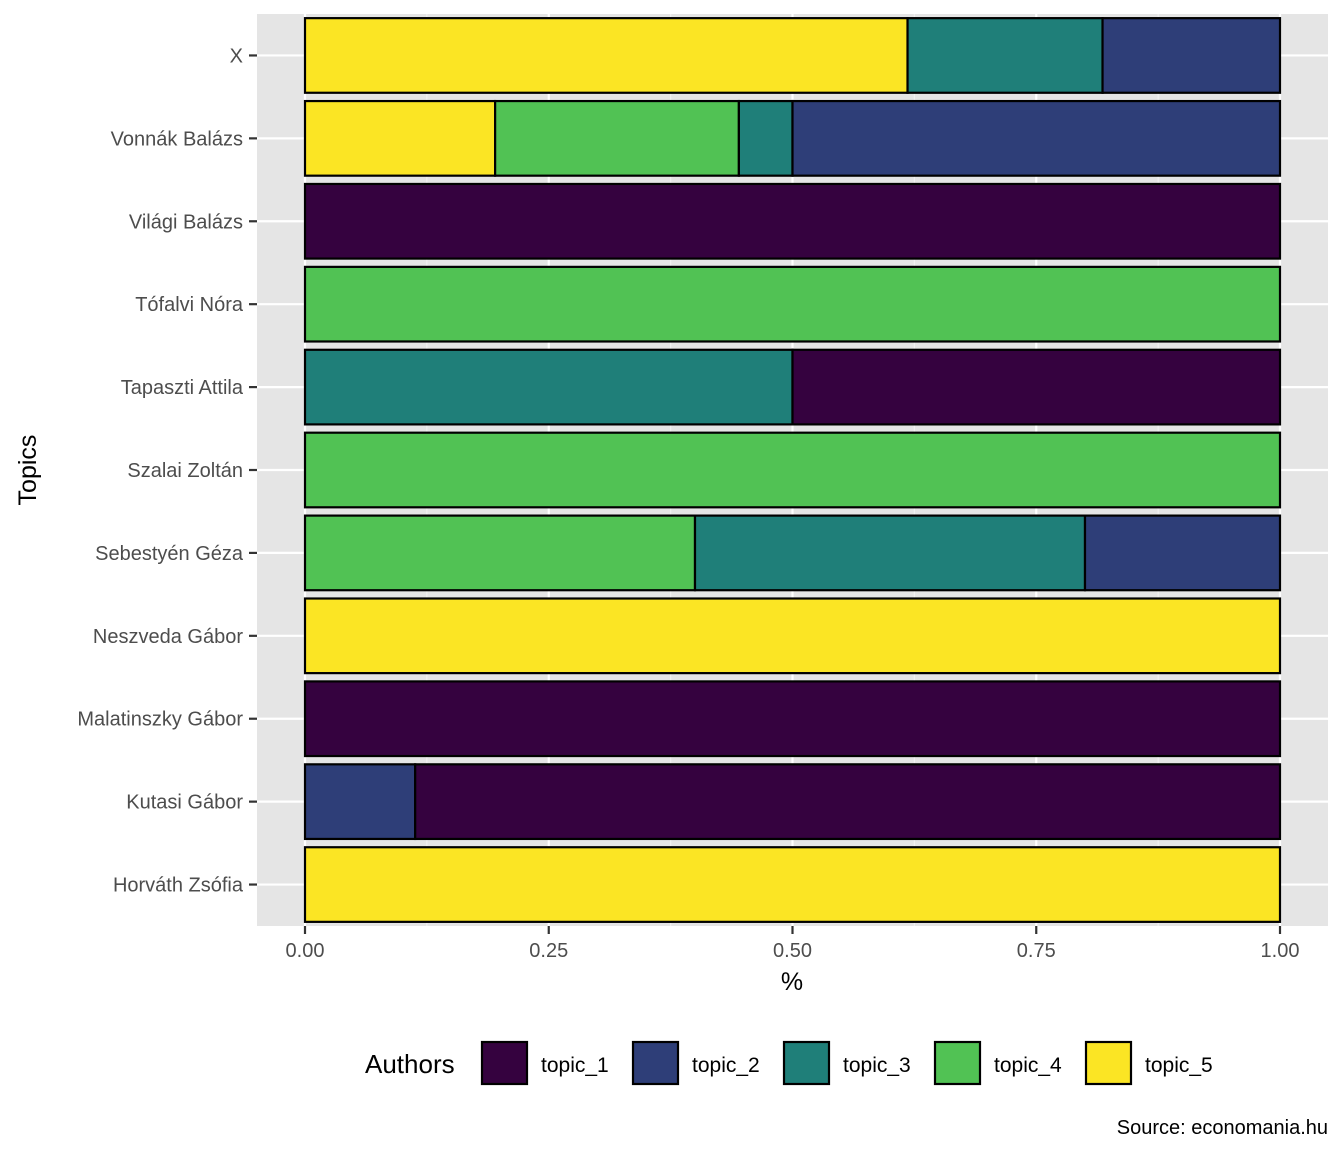 This screenshot has width=1344, height=1152. Describe the element at coordinates (1036, 951) in the screenshot. I see `x-tick-label: 0.75` at that location.